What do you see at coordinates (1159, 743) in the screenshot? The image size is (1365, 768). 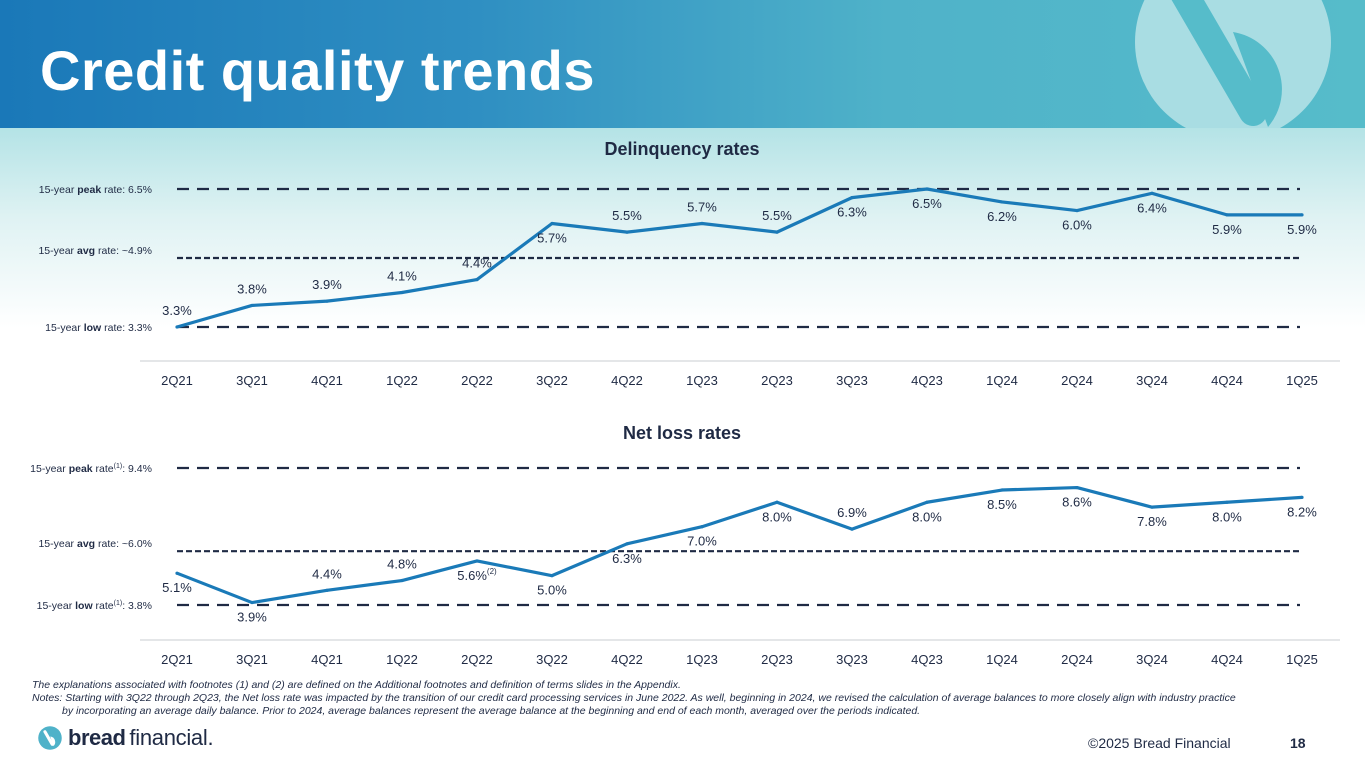 I see `copyright: ©2025 Bread Financial` at bounding box center [1159, 743].